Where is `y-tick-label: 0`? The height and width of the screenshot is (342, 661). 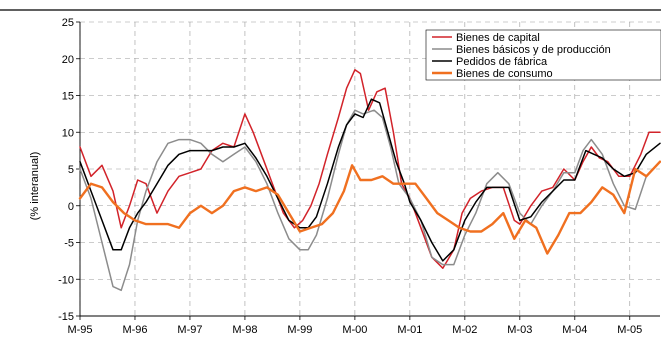
y-tick-label: 0 is located at coordinates (71, 207).